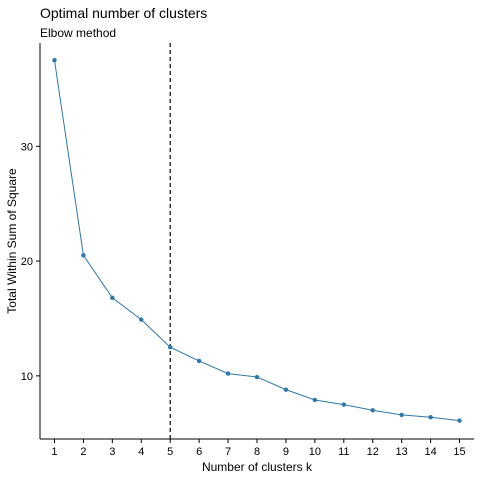 This screenshot has width=480, height=480. I want to click on x-tick-label: 4, so click(141, 452).